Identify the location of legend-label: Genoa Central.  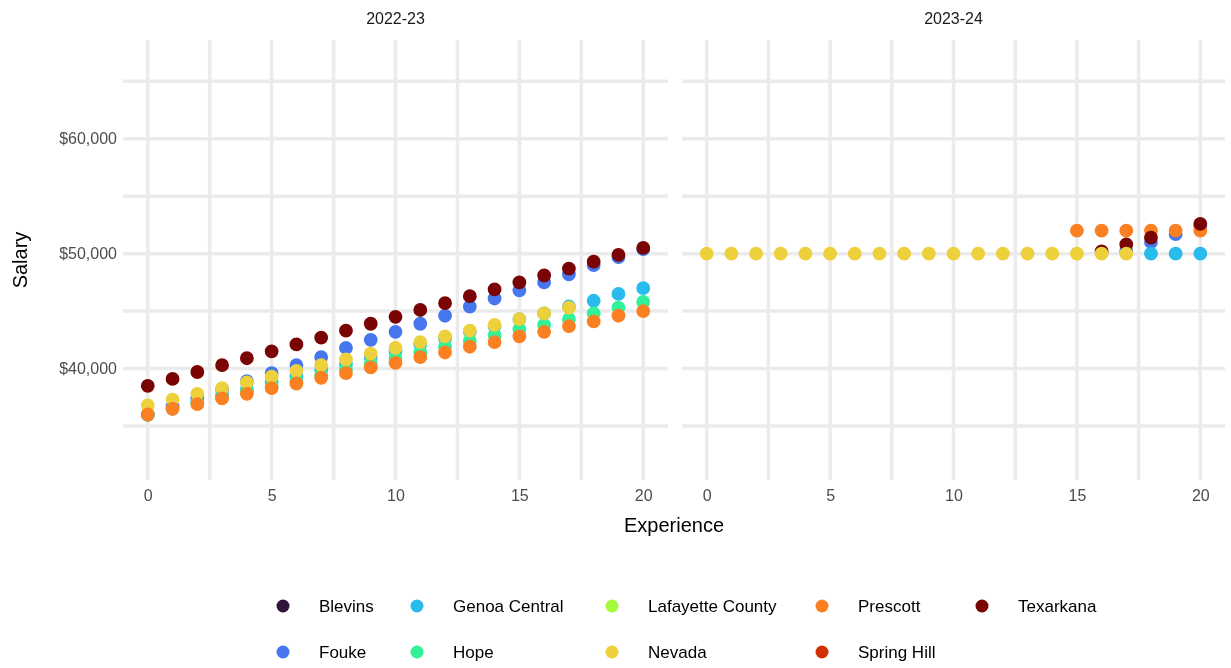
(508, 606).